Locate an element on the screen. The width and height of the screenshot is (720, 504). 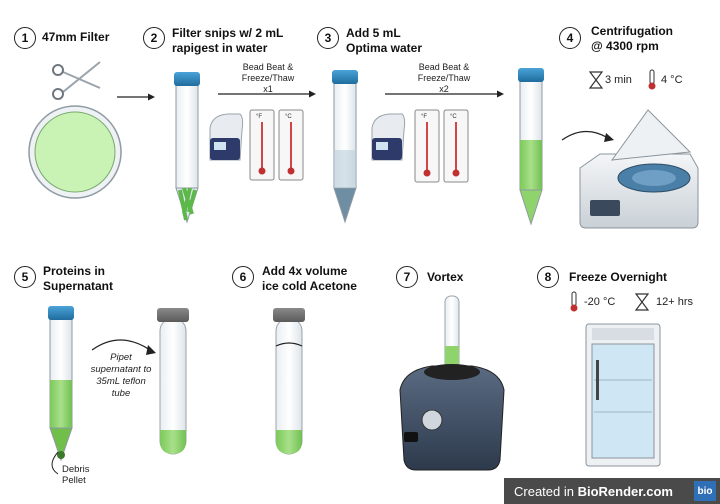
step-4-number: 4 is located at coordinates (570, 38).